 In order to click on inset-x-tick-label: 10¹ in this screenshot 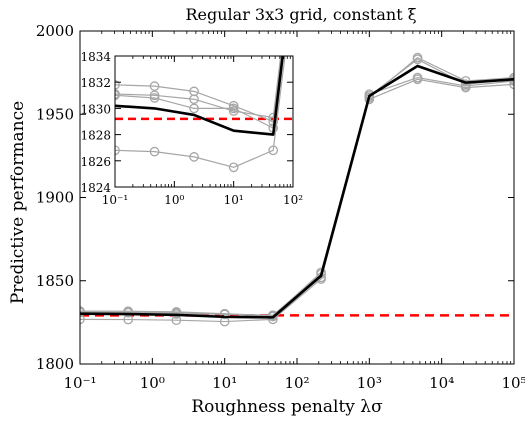, I will do `click(234, 200)`.